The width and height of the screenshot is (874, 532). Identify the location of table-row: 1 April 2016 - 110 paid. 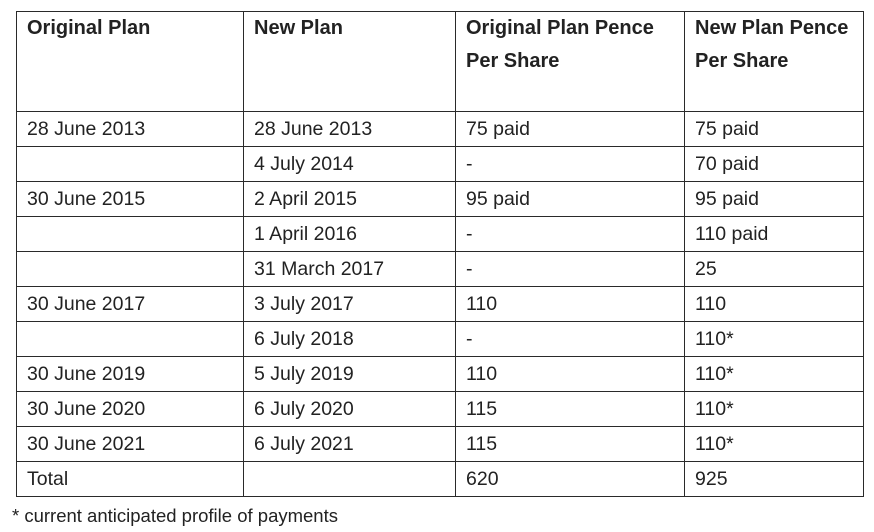
(440, 234).